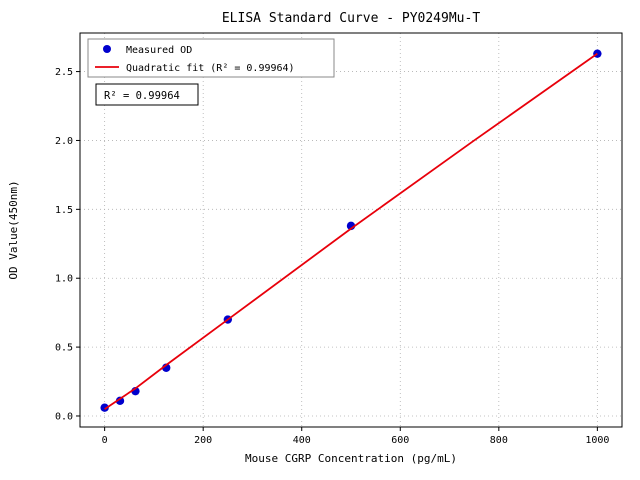 Image resolution: width=640 pixels, height=480 pixels. I want to click on x-tick-label: 1000, so click(597, 440).